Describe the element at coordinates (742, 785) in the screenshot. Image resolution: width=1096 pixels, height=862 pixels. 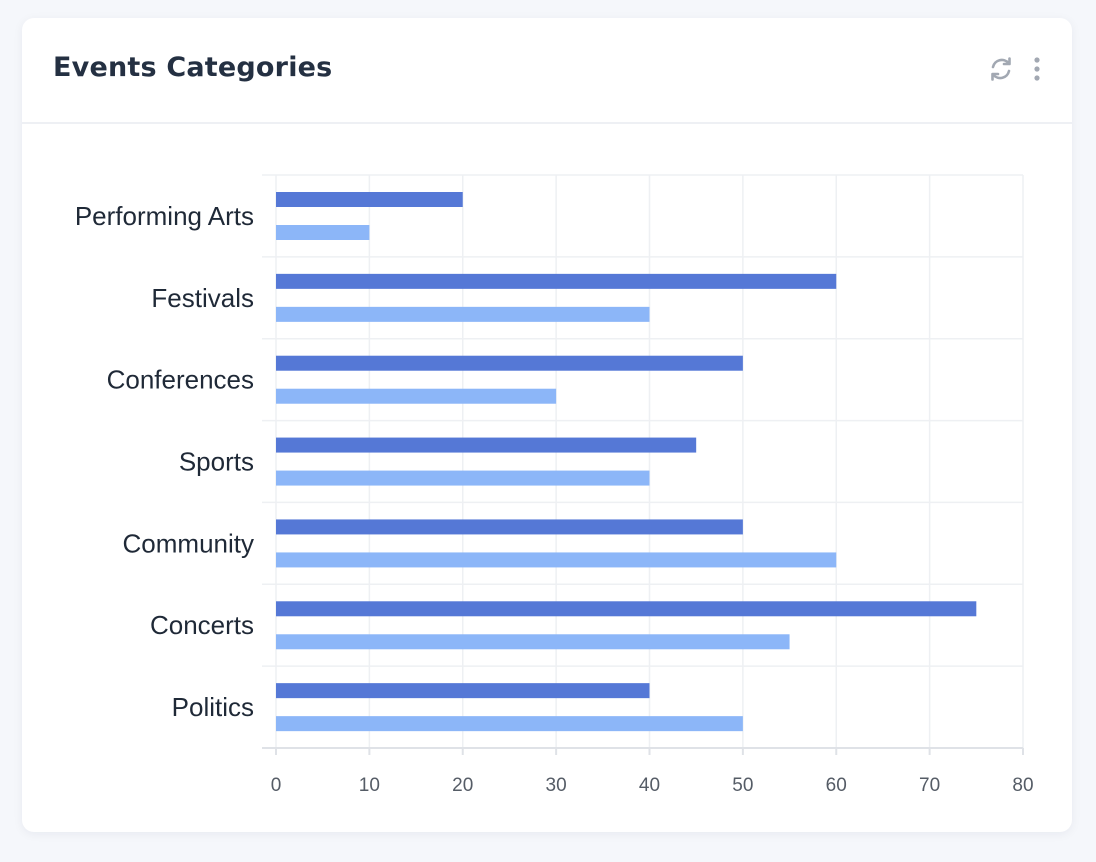
I see `x-tick-label: 50` at that location.